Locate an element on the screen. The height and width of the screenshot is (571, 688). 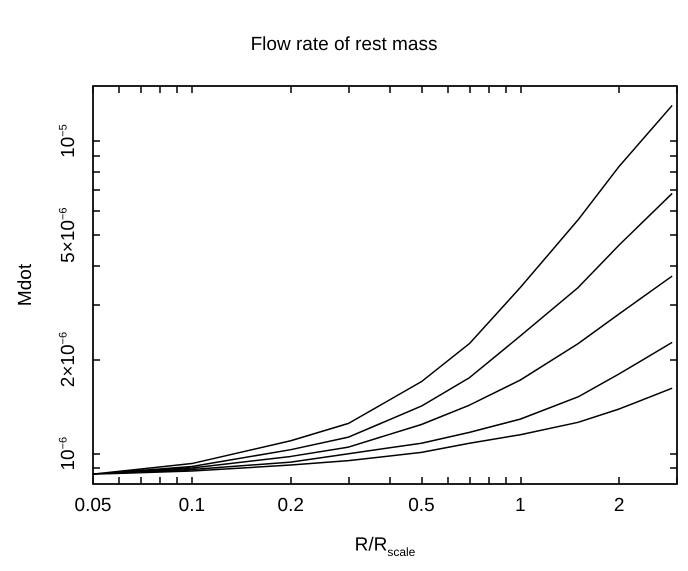
x-tick-label: 0.2 is located at coordinates (291, 505).